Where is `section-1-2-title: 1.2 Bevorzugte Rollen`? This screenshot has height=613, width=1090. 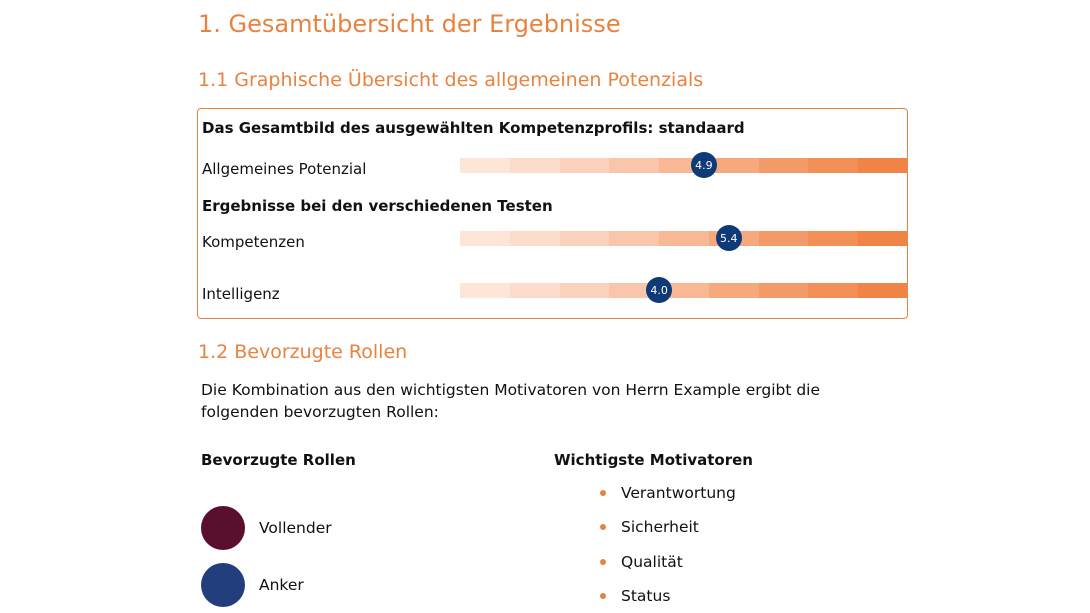
section-1-2-title: 1.2 Bevorzugte Rollen is located at coordinates (303, 352).